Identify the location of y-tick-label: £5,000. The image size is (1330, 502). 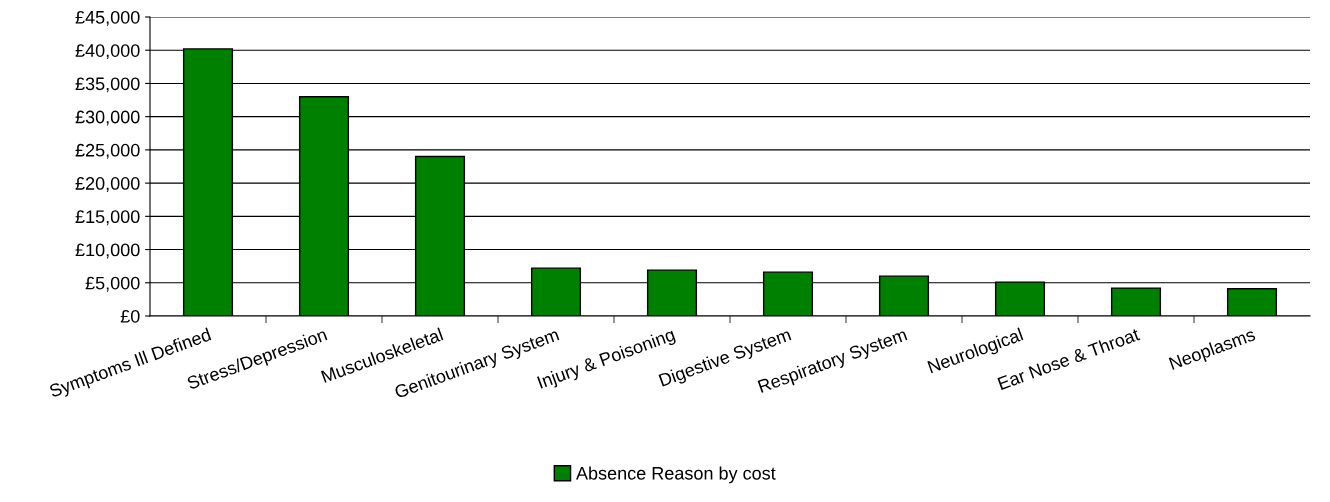
(112, 284).